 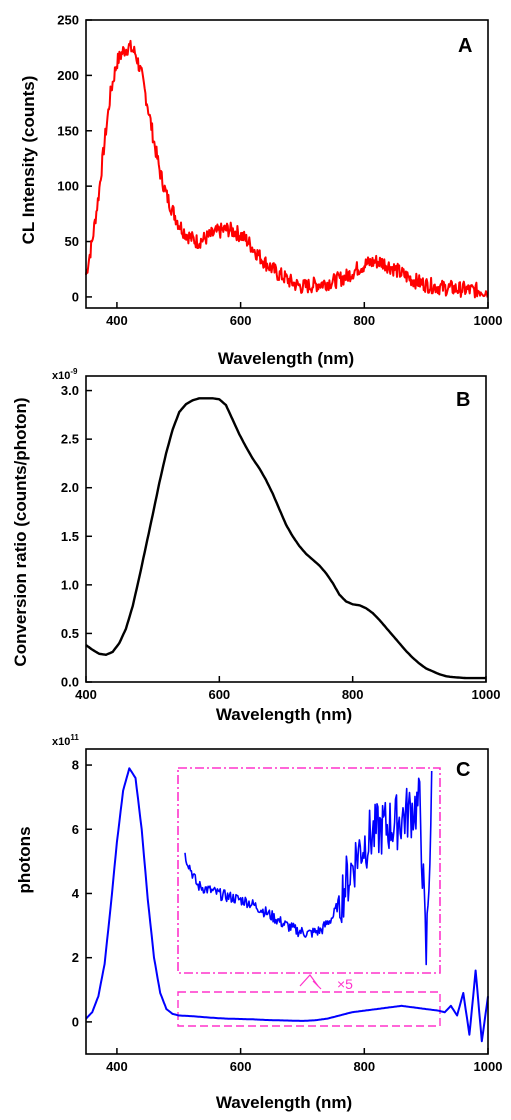 I want to click on y-tick-label: 2.0, so click(x=70, y=487).